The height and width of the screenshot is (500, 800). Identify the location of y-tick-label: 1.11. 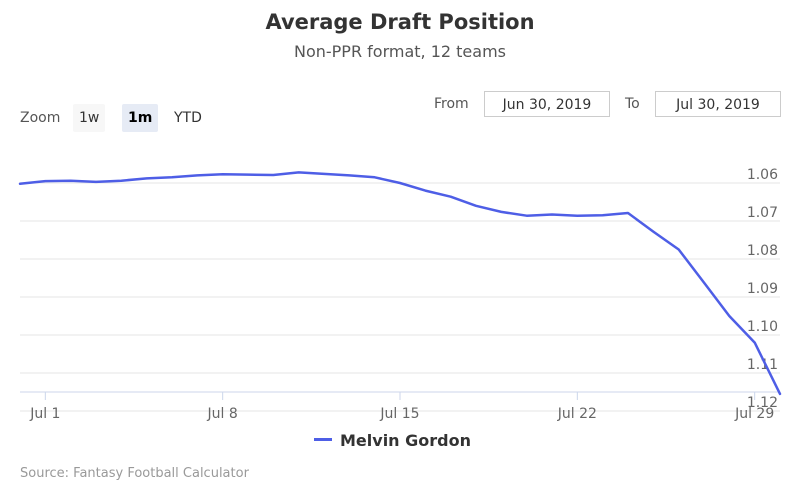
(762, 365).